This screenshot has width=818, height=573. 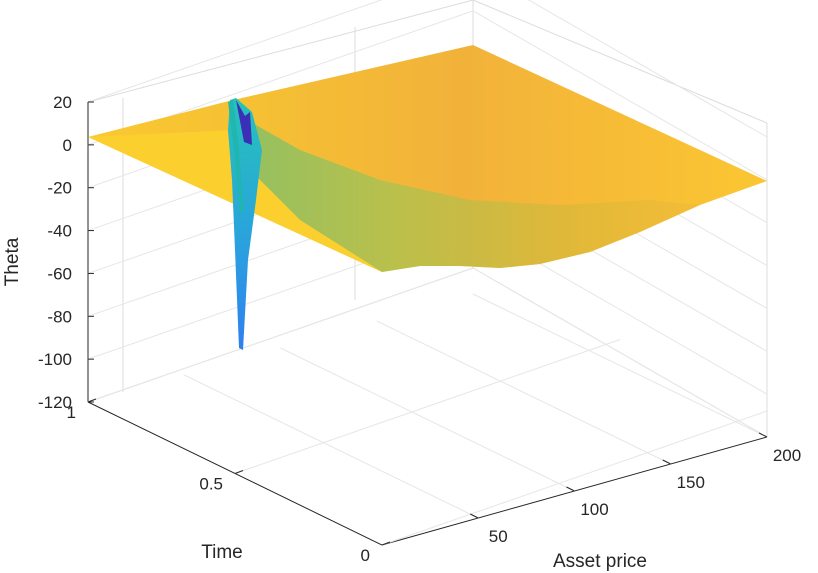 I want to click on tick-label-price: 150, so click(x=691, y=482).